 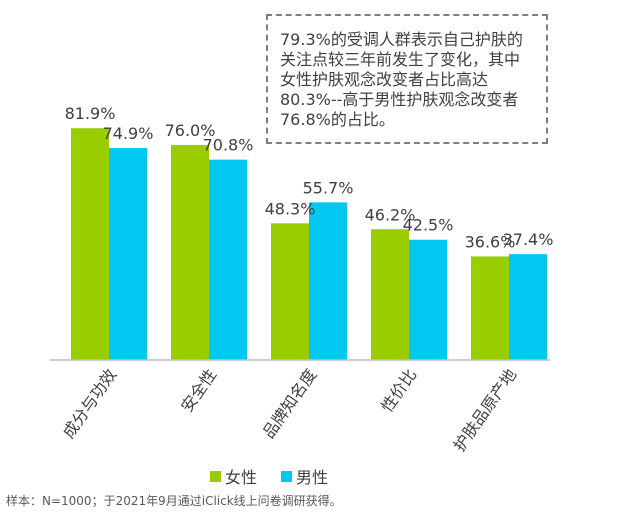 What do you see at coordinates (289, 403) in the screenshot?
I see `category-label-2: 品牌知名度` at bounding box center [289, 403].